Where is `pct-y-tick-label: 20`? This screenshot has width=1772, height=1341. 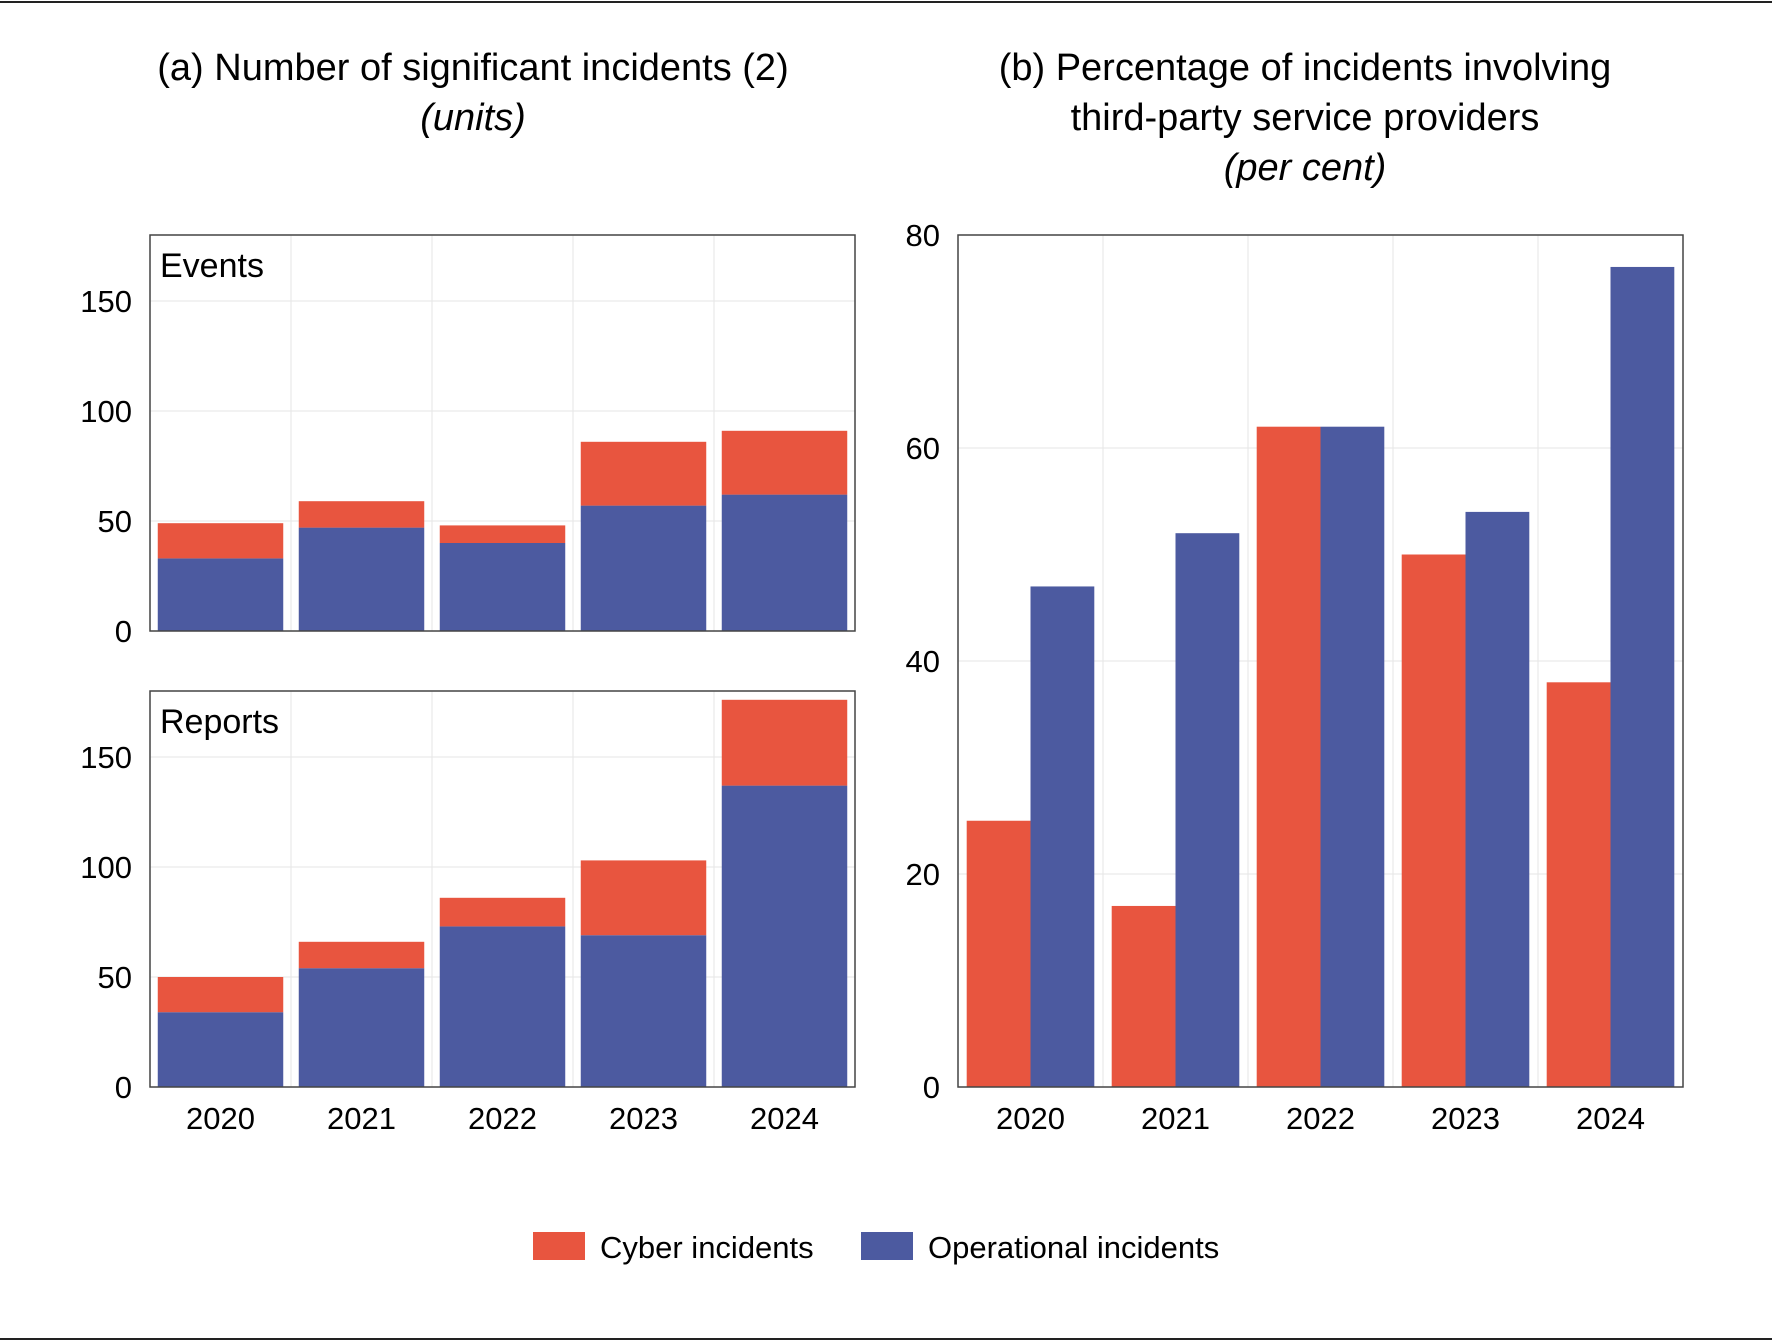
pct-y-tick-label: 20 is located at coordinates (923, 874).